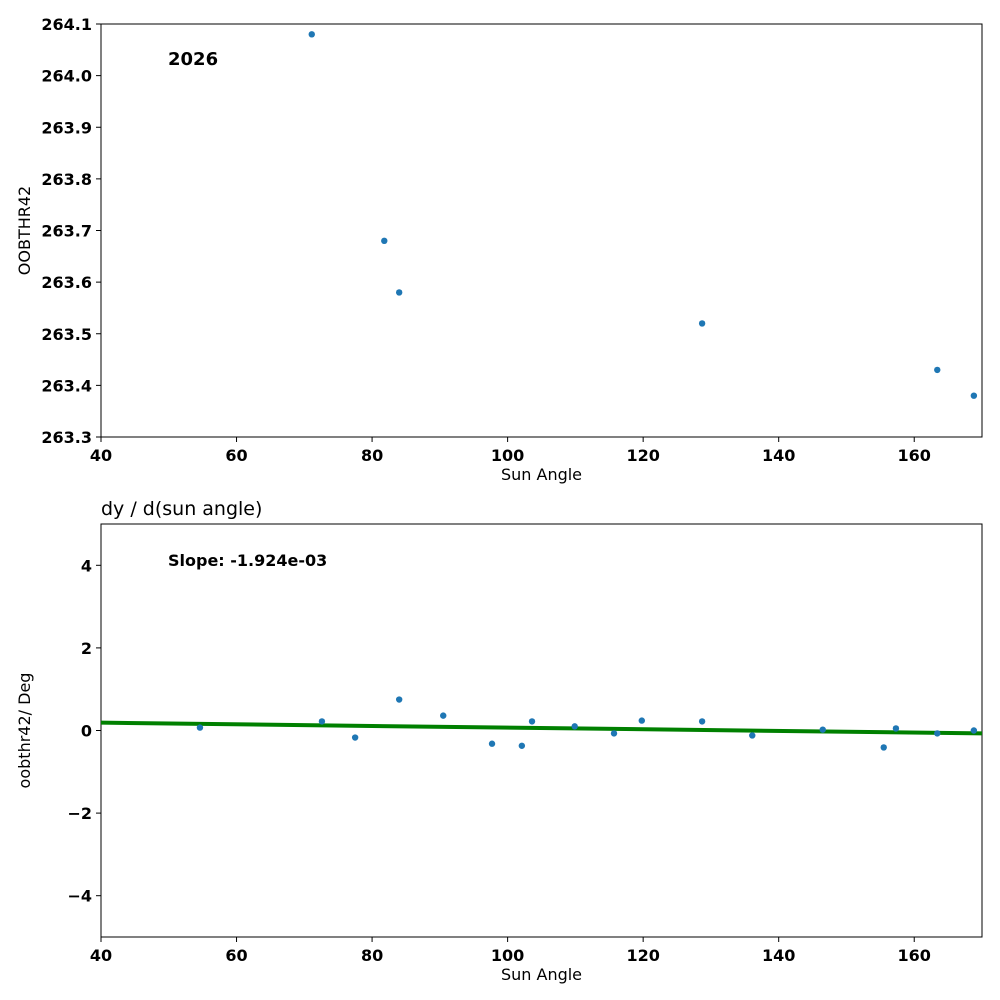 This screenshot has height=1000, width=1000. What do you see at coordinates (79, 813) in the screenshot?
I see `y-tick-label: −2` at bounding box center [79, 813].